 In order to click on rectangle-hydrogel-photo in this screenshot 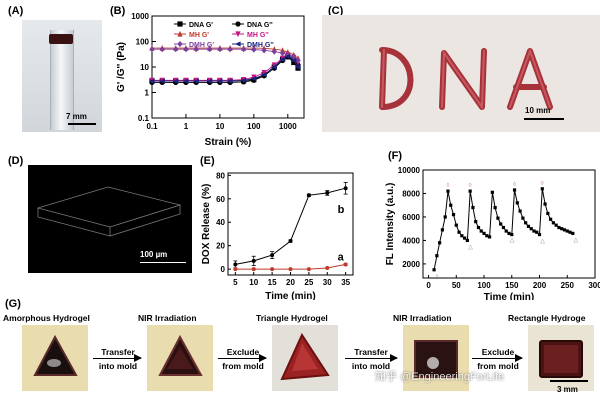, I will do `click(561, 358)`.